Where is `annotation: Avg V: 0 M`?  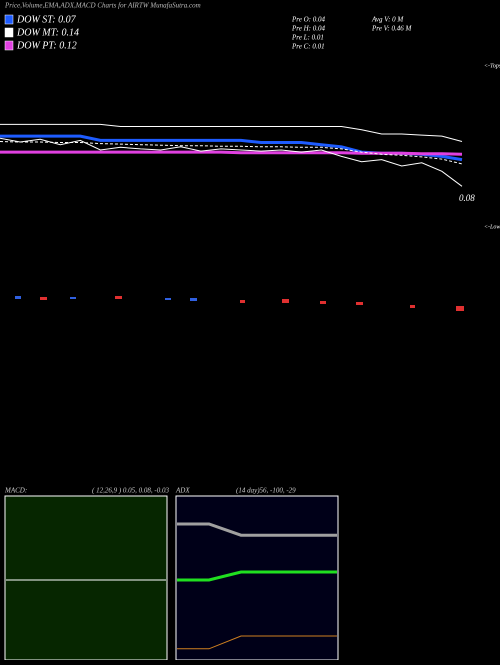 annotation: Avg V: 0 M is located at coordinates (387, 20).